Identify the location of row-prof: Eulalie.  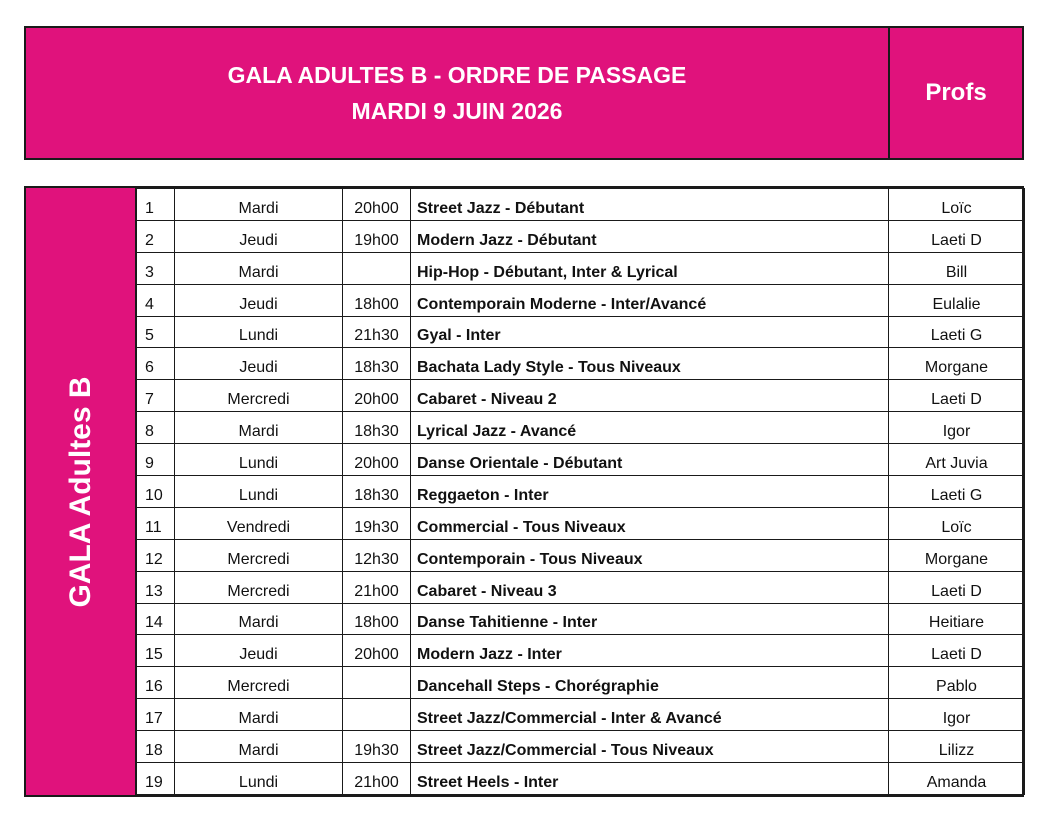
(956, 300).